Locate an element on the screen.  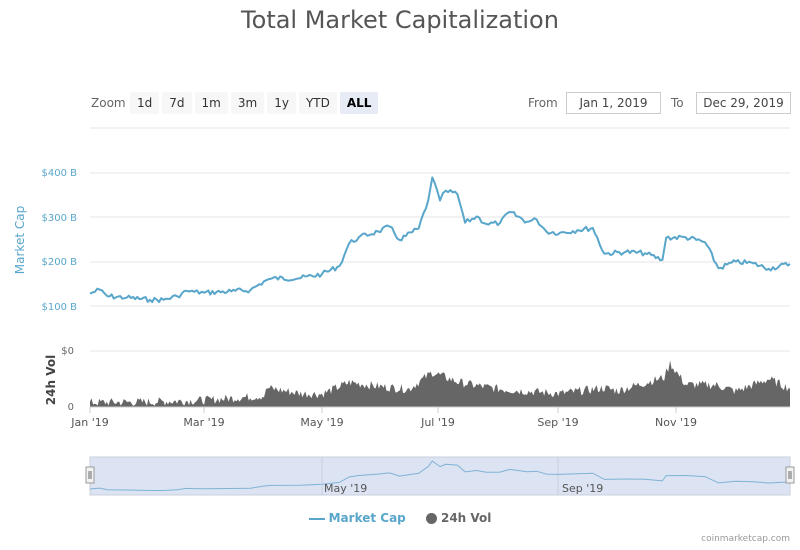
legend-item-market-cap: Market Cap is located at coordinates (357, 518).